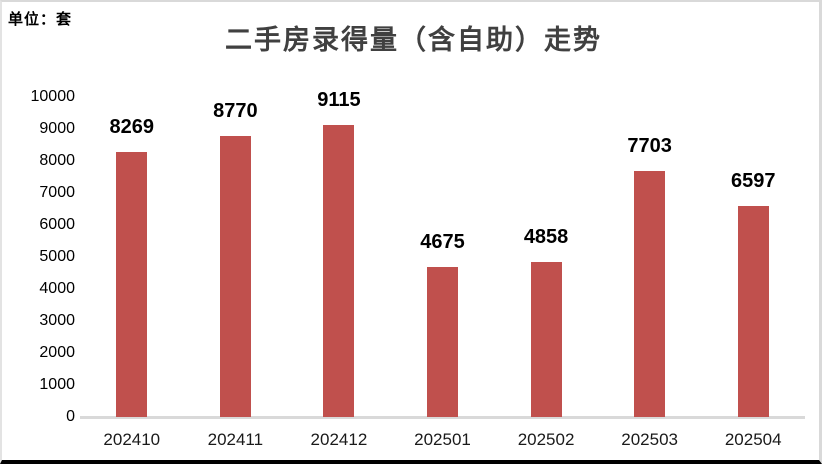 The image size is (827, 473). What do you see at coordinates (57, 320) in the screenshot?
I see `y-axis-tick-label: 3000` at bounding box center [57, 320].